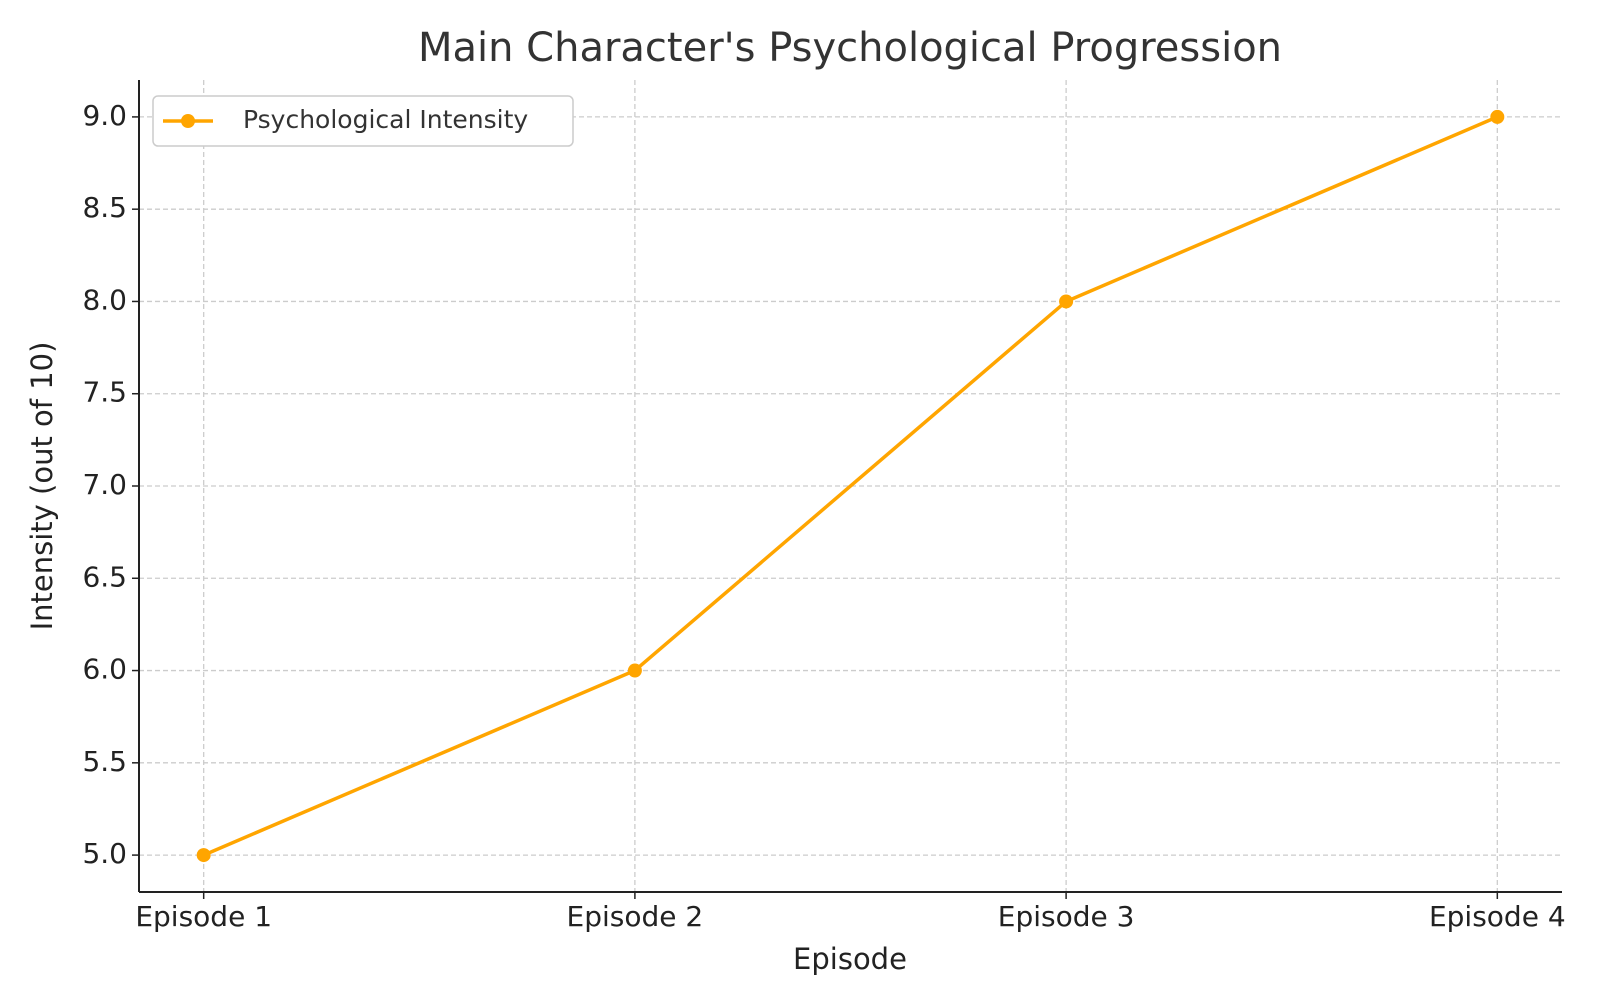 This screenshot has width=1600, height=1000. What do you see at coordinates (188, 121) in the screenshot?
I see `legend-marker` at bounding box center [188, 121].